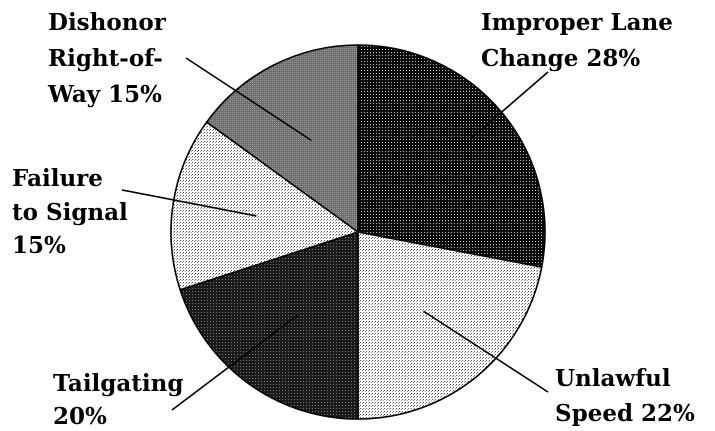  What do you see at coordinates (74, 212) in the screenshot?
I see `label-failure-to-signal: Failure to Signal 15%` at bounding box center [74, 212].